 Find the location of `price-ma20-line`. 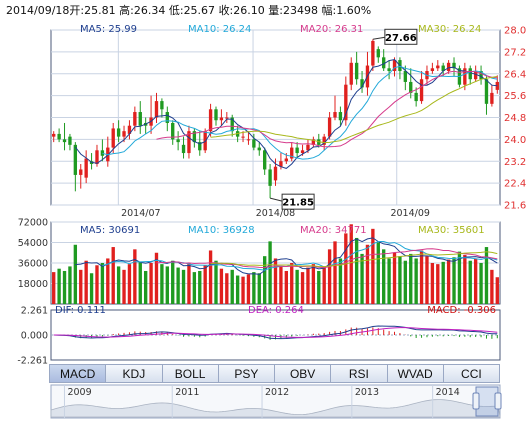

price-ma20-line is located at coordinates (327, 109).